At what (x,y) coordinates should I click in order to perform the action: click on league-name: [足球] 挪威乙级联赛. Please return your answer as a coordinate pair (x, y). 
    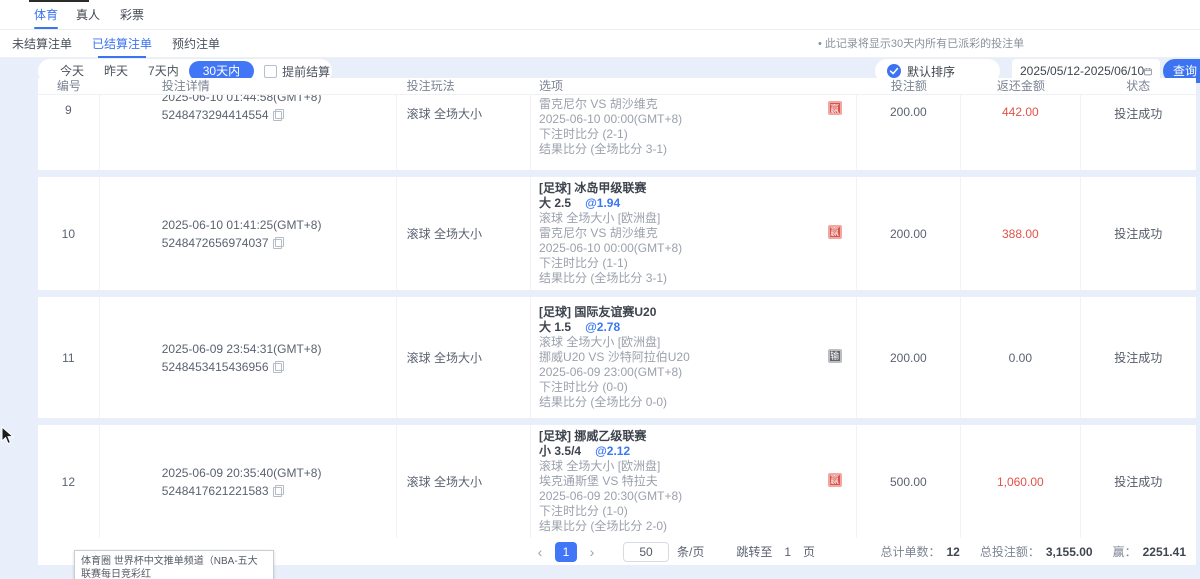
    Looking at the image, I should click on (593, 436).